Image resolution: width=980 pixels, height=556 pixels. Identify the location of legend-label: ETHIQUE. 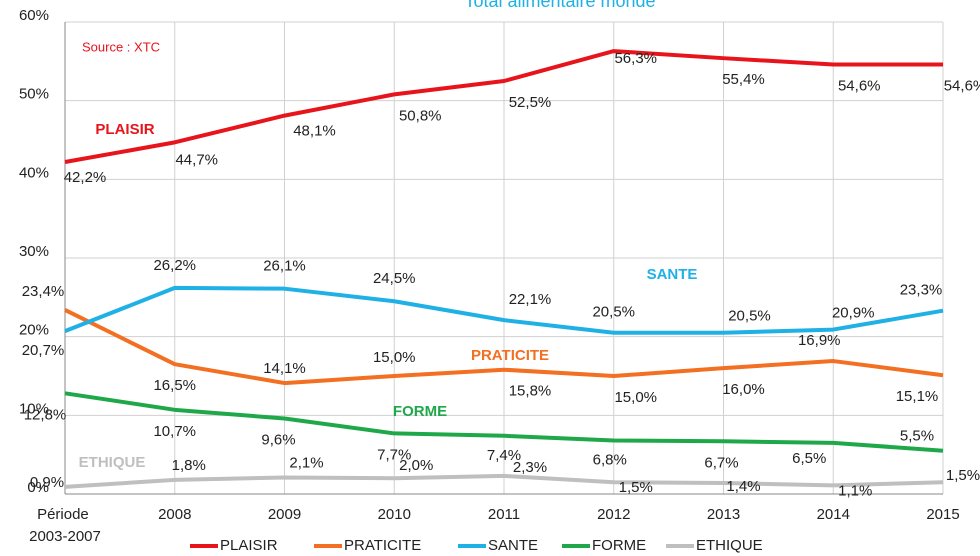
(729, 545).